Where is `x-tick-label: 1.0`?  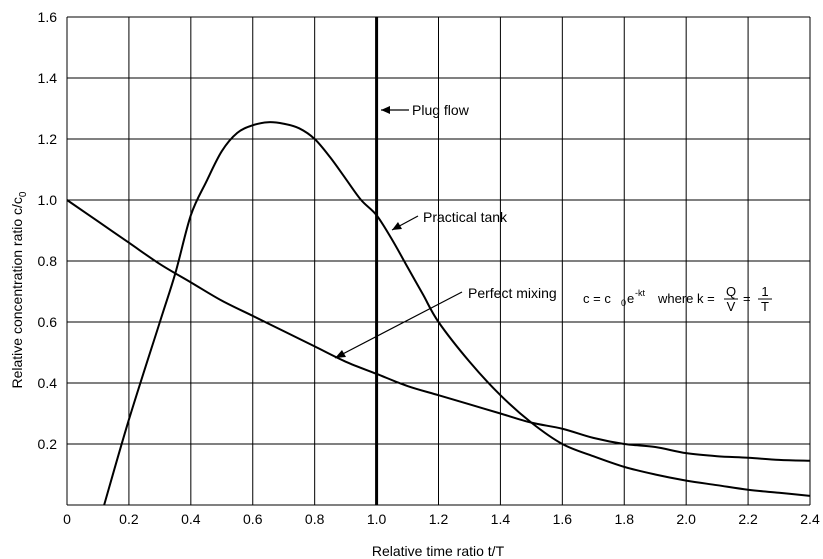 x-tick-label: 1.0 is located at coordinates (377, 519).